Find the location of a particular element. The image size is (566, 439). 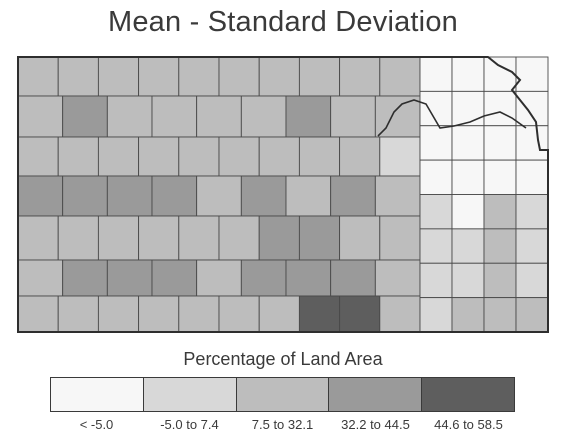

legend-label-1: < -5.0 is located at coordinates (96, 424).